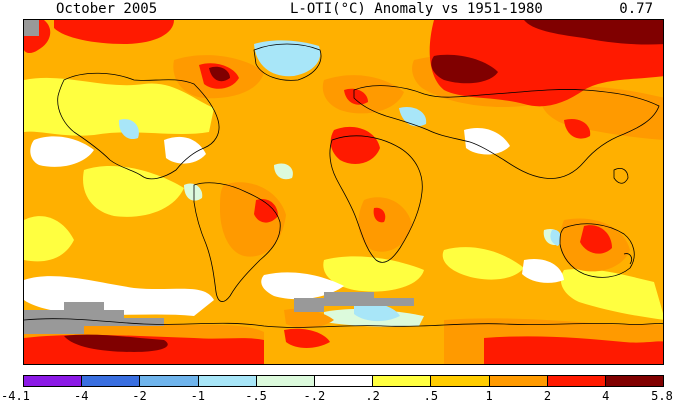 Image resolution: width=679 pixels, height=403 pixels. Describe the element at coordinates (337, 396) in the screenshot. I see `color-scale-labels: -4.1 -4 -2 -1 -.5 -.2 .2 .5 1 2 4 5.8` at that location.